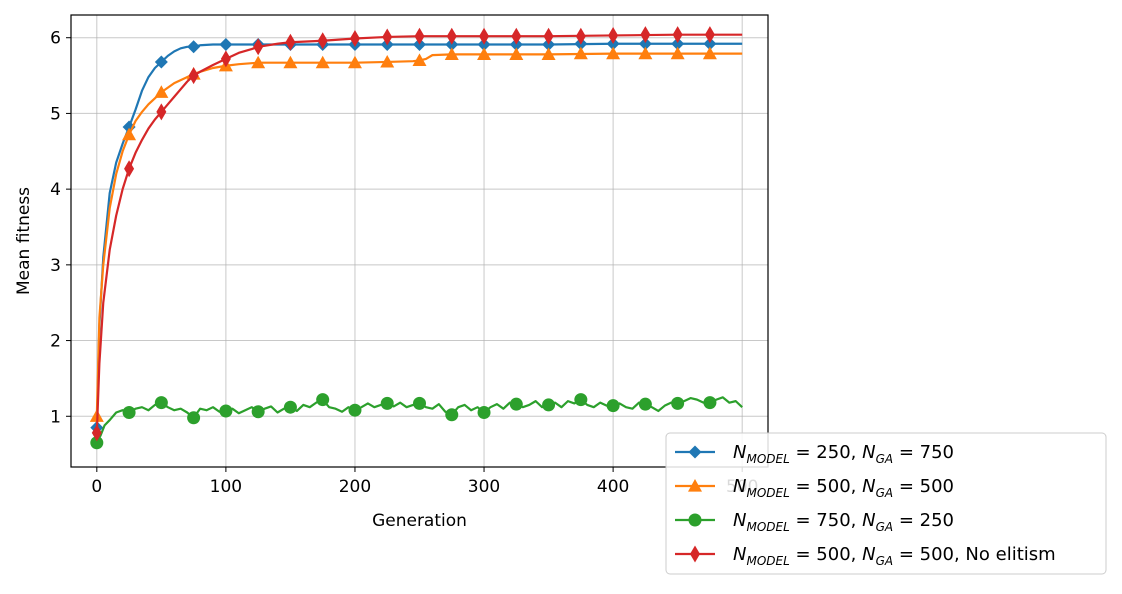 This screenshot has height=594, width=1122. What do you see at coordinates (923, 452) in the screenshot?
I see `legend-value: = 750` at bounding box center [923, 452].